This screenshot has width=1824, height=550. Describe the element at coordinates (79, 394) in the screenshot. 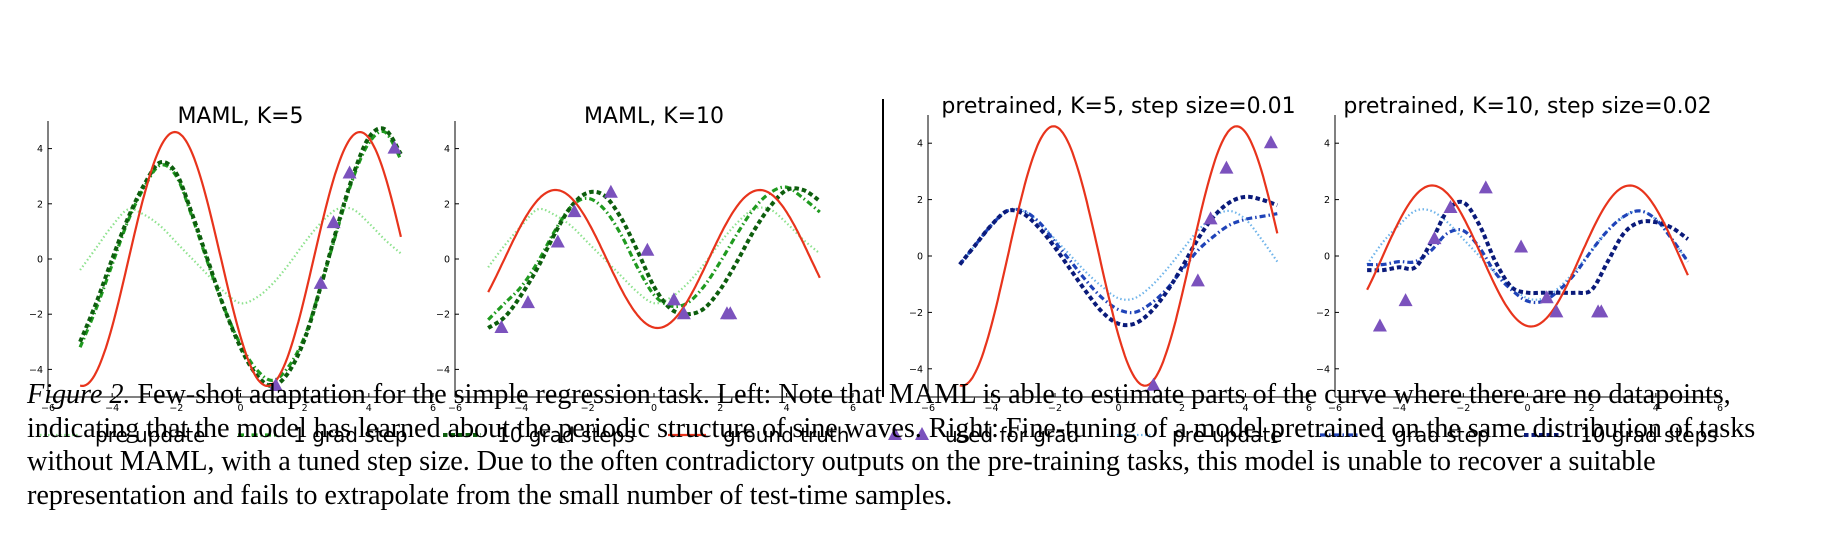

I see `caption-figure-label: Figure 2.` at that location.